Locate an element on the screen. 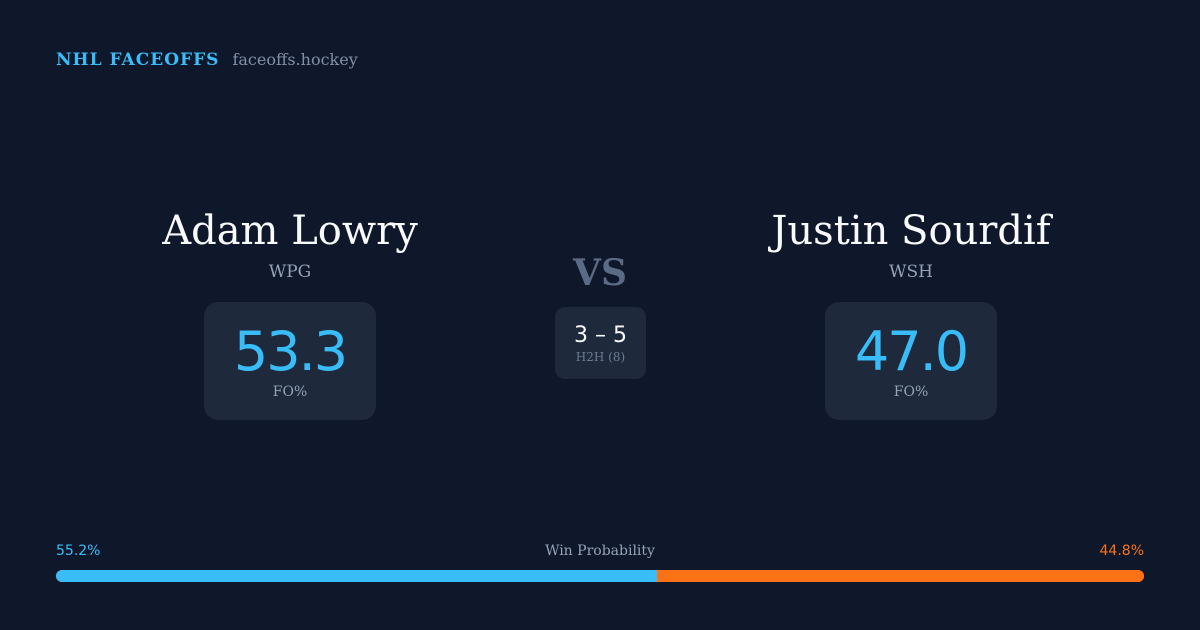 Image resolution: width=1200 pixels, height=630 pixels. player-name: Adam Lowry is located at coordinates (290, 231).